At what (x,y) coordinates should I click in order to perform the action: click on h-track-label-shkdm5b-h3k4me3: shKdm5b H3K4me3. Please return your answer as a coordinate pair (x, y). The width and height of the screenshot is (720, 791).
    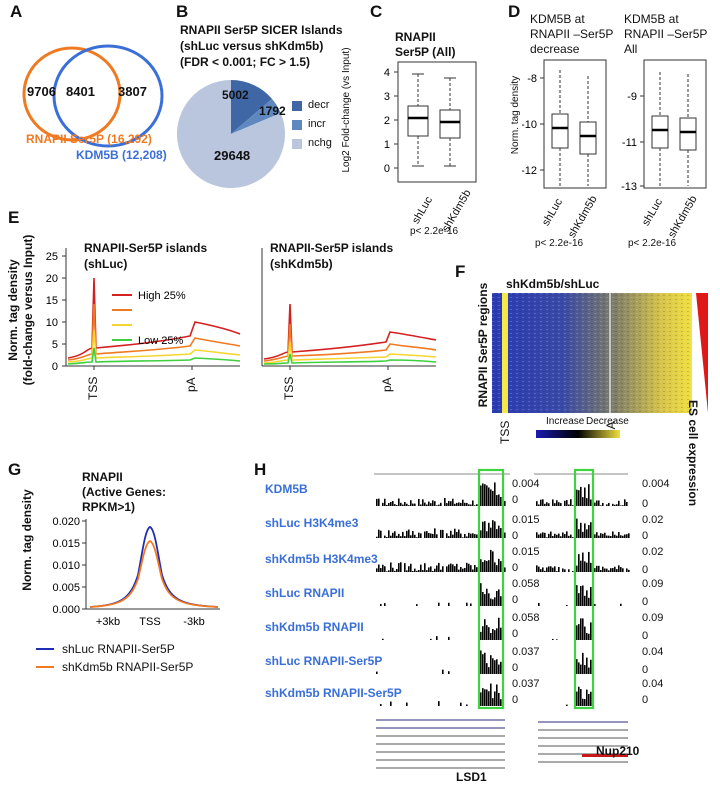
    Looking at the image, I should click on (321, 559).